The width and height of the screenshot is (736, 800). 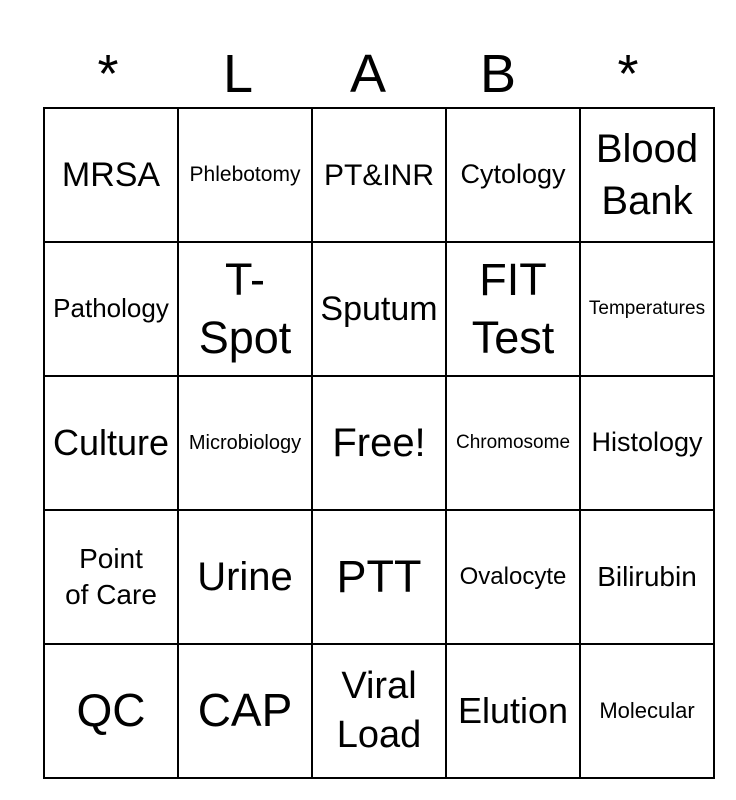 I want to click on bingo-cell: Viral Load, so click(x=379, y=711).